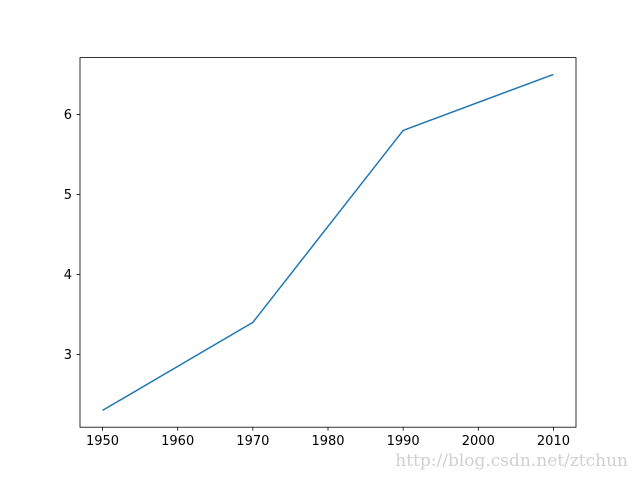 The width and height of the screenshot is (640, 480). What do you see at coordinates (478, 441) in the screenshot?
I see `x-tick-label: 2000` at bounding box center [478, 441].